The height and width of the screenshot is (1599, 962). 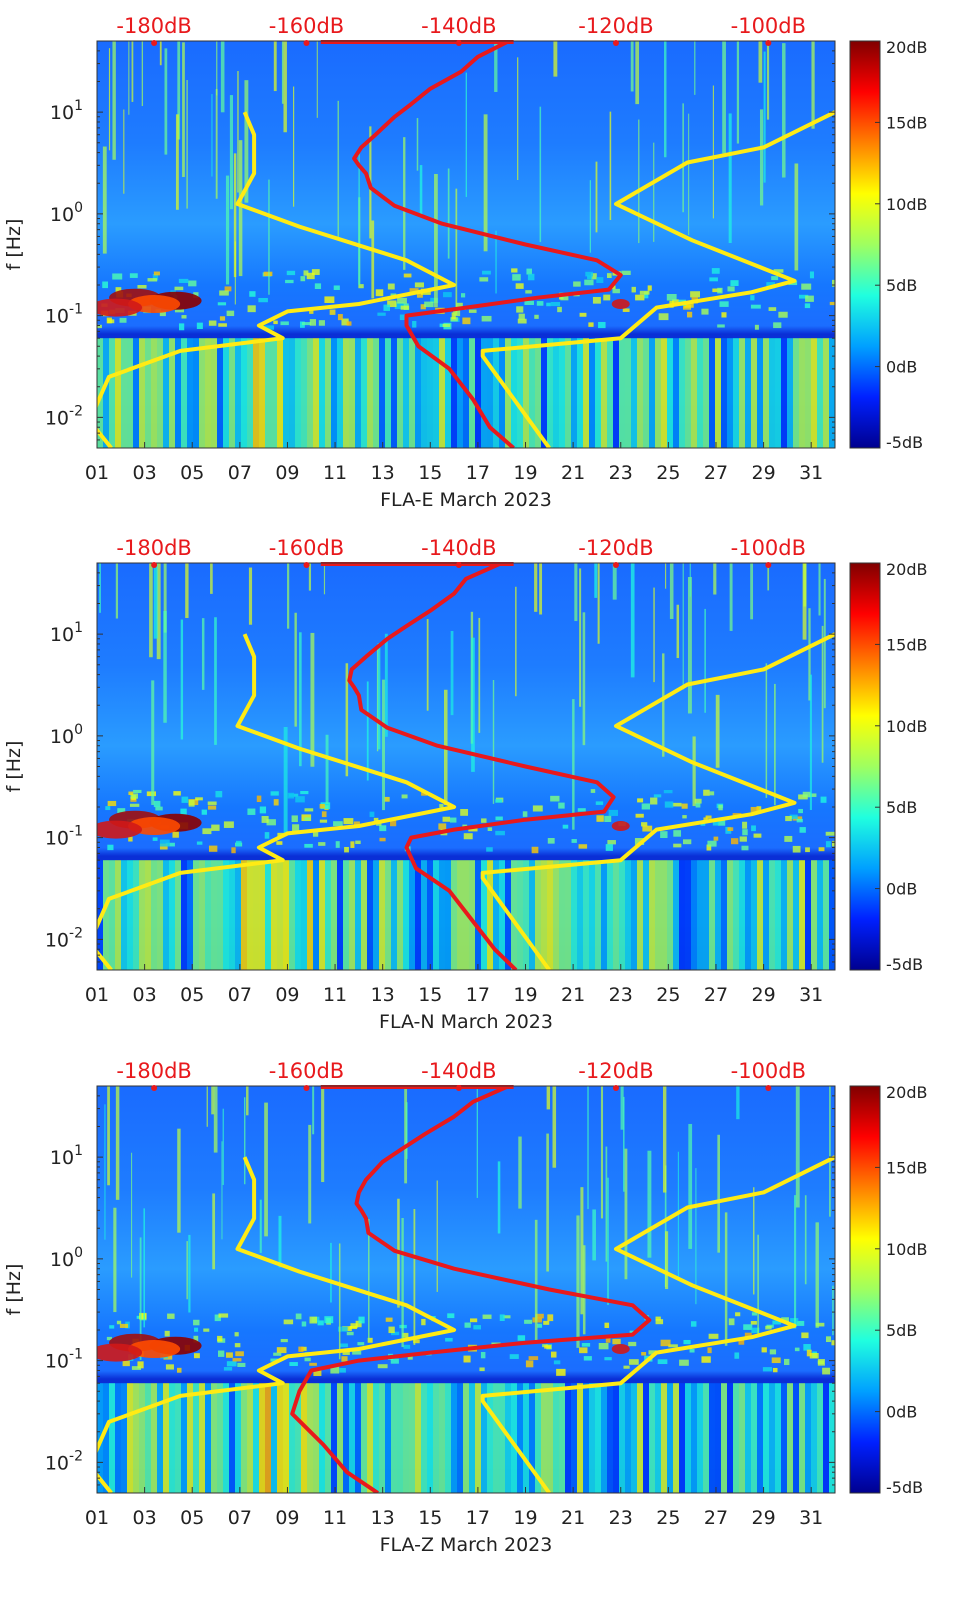 I want to click on y-tick-label: 10⁻², so click(x=64, y=938).